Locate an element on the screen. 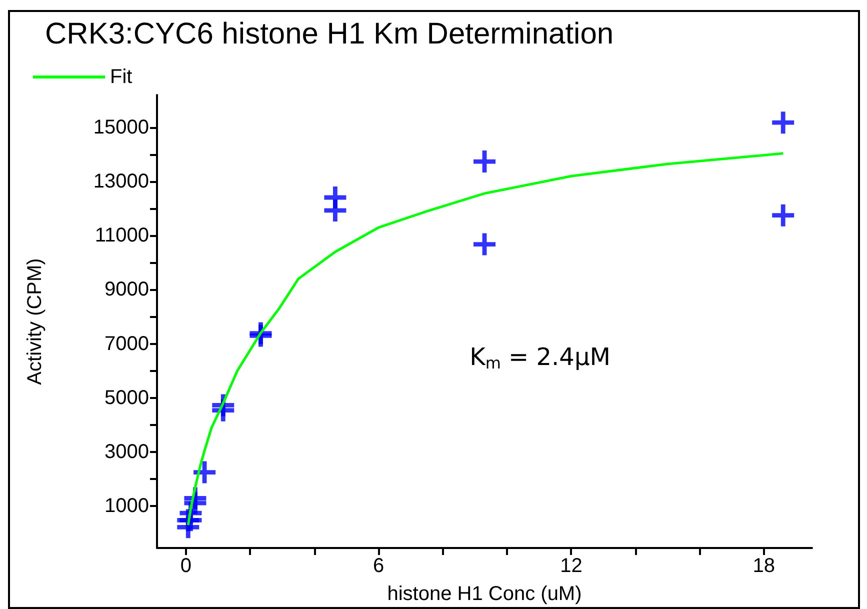  y-tick-label: 13000 is located at coordinates (121, 181).